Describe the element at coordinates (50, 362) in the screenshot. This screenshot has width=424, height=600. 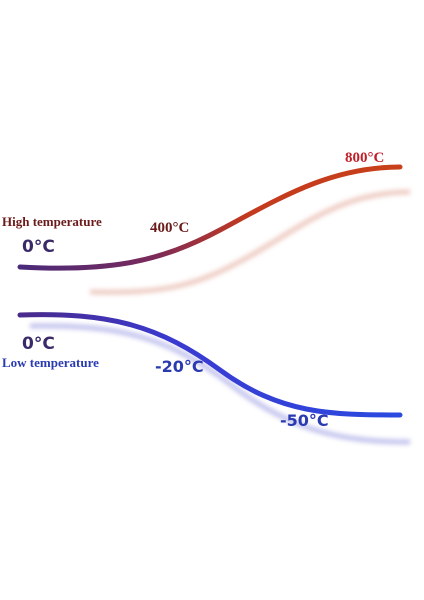
I see `low-title: Low temperature` at that location.